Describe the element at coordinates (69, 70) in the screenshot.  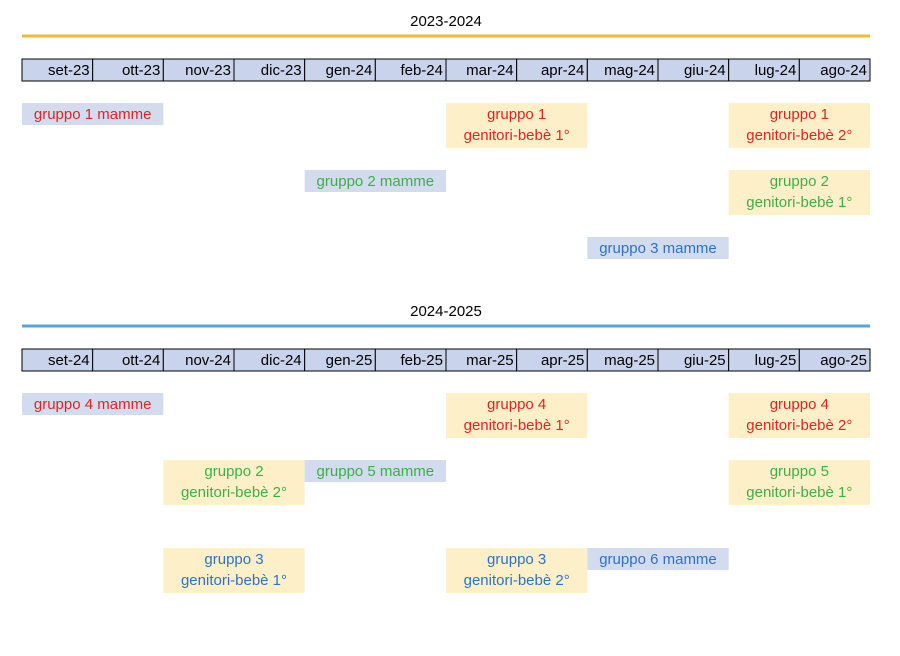
I see `month-label: set-23` at that location.